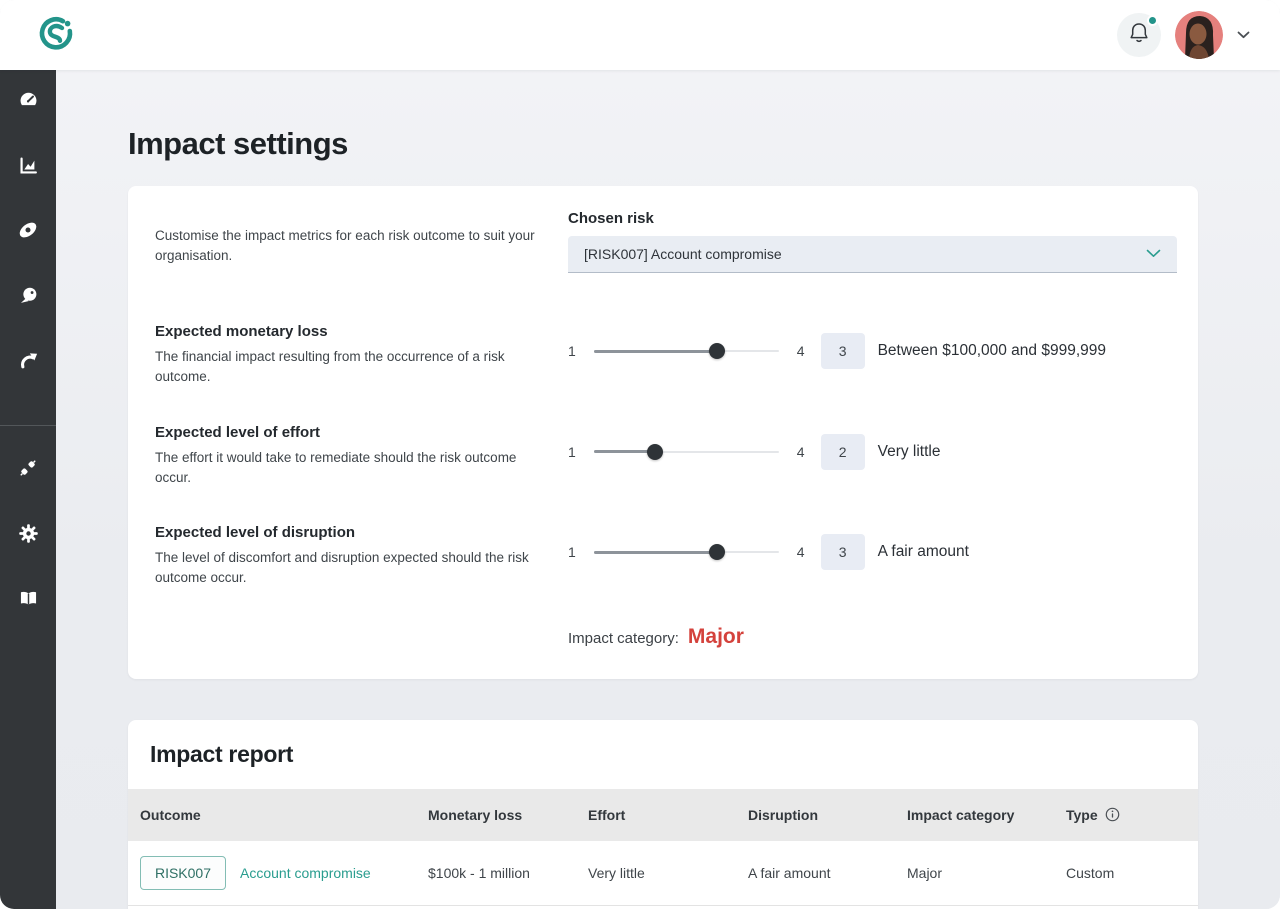 This screenshot has height=909, width=1280. What do you see at coordinates (623, 638) in the screenshot?
I see `impact-category-label: Impact category:` at bounding box center [623, 638].